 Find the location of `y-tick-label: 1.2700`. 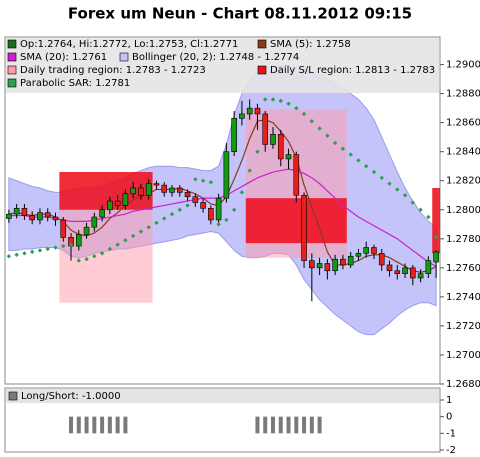

y-tick-label: 1.2700 is located at coordinates (463, 355).